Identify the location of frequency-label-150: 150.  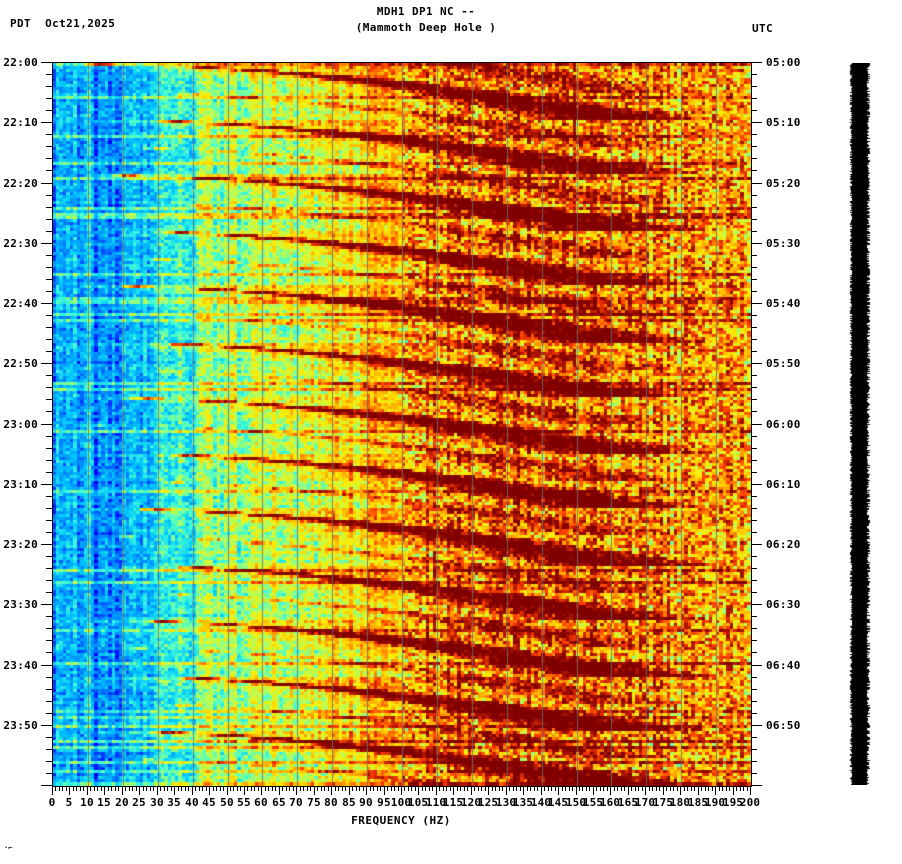
(576, 802).